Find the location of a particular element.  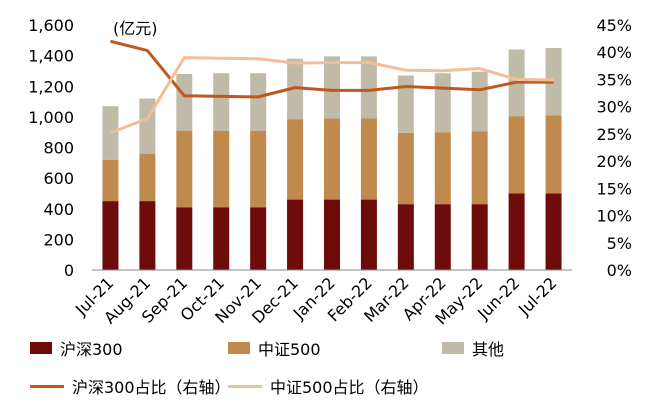

y-right-tick-label: 35% is located at coordinates (614, 79).